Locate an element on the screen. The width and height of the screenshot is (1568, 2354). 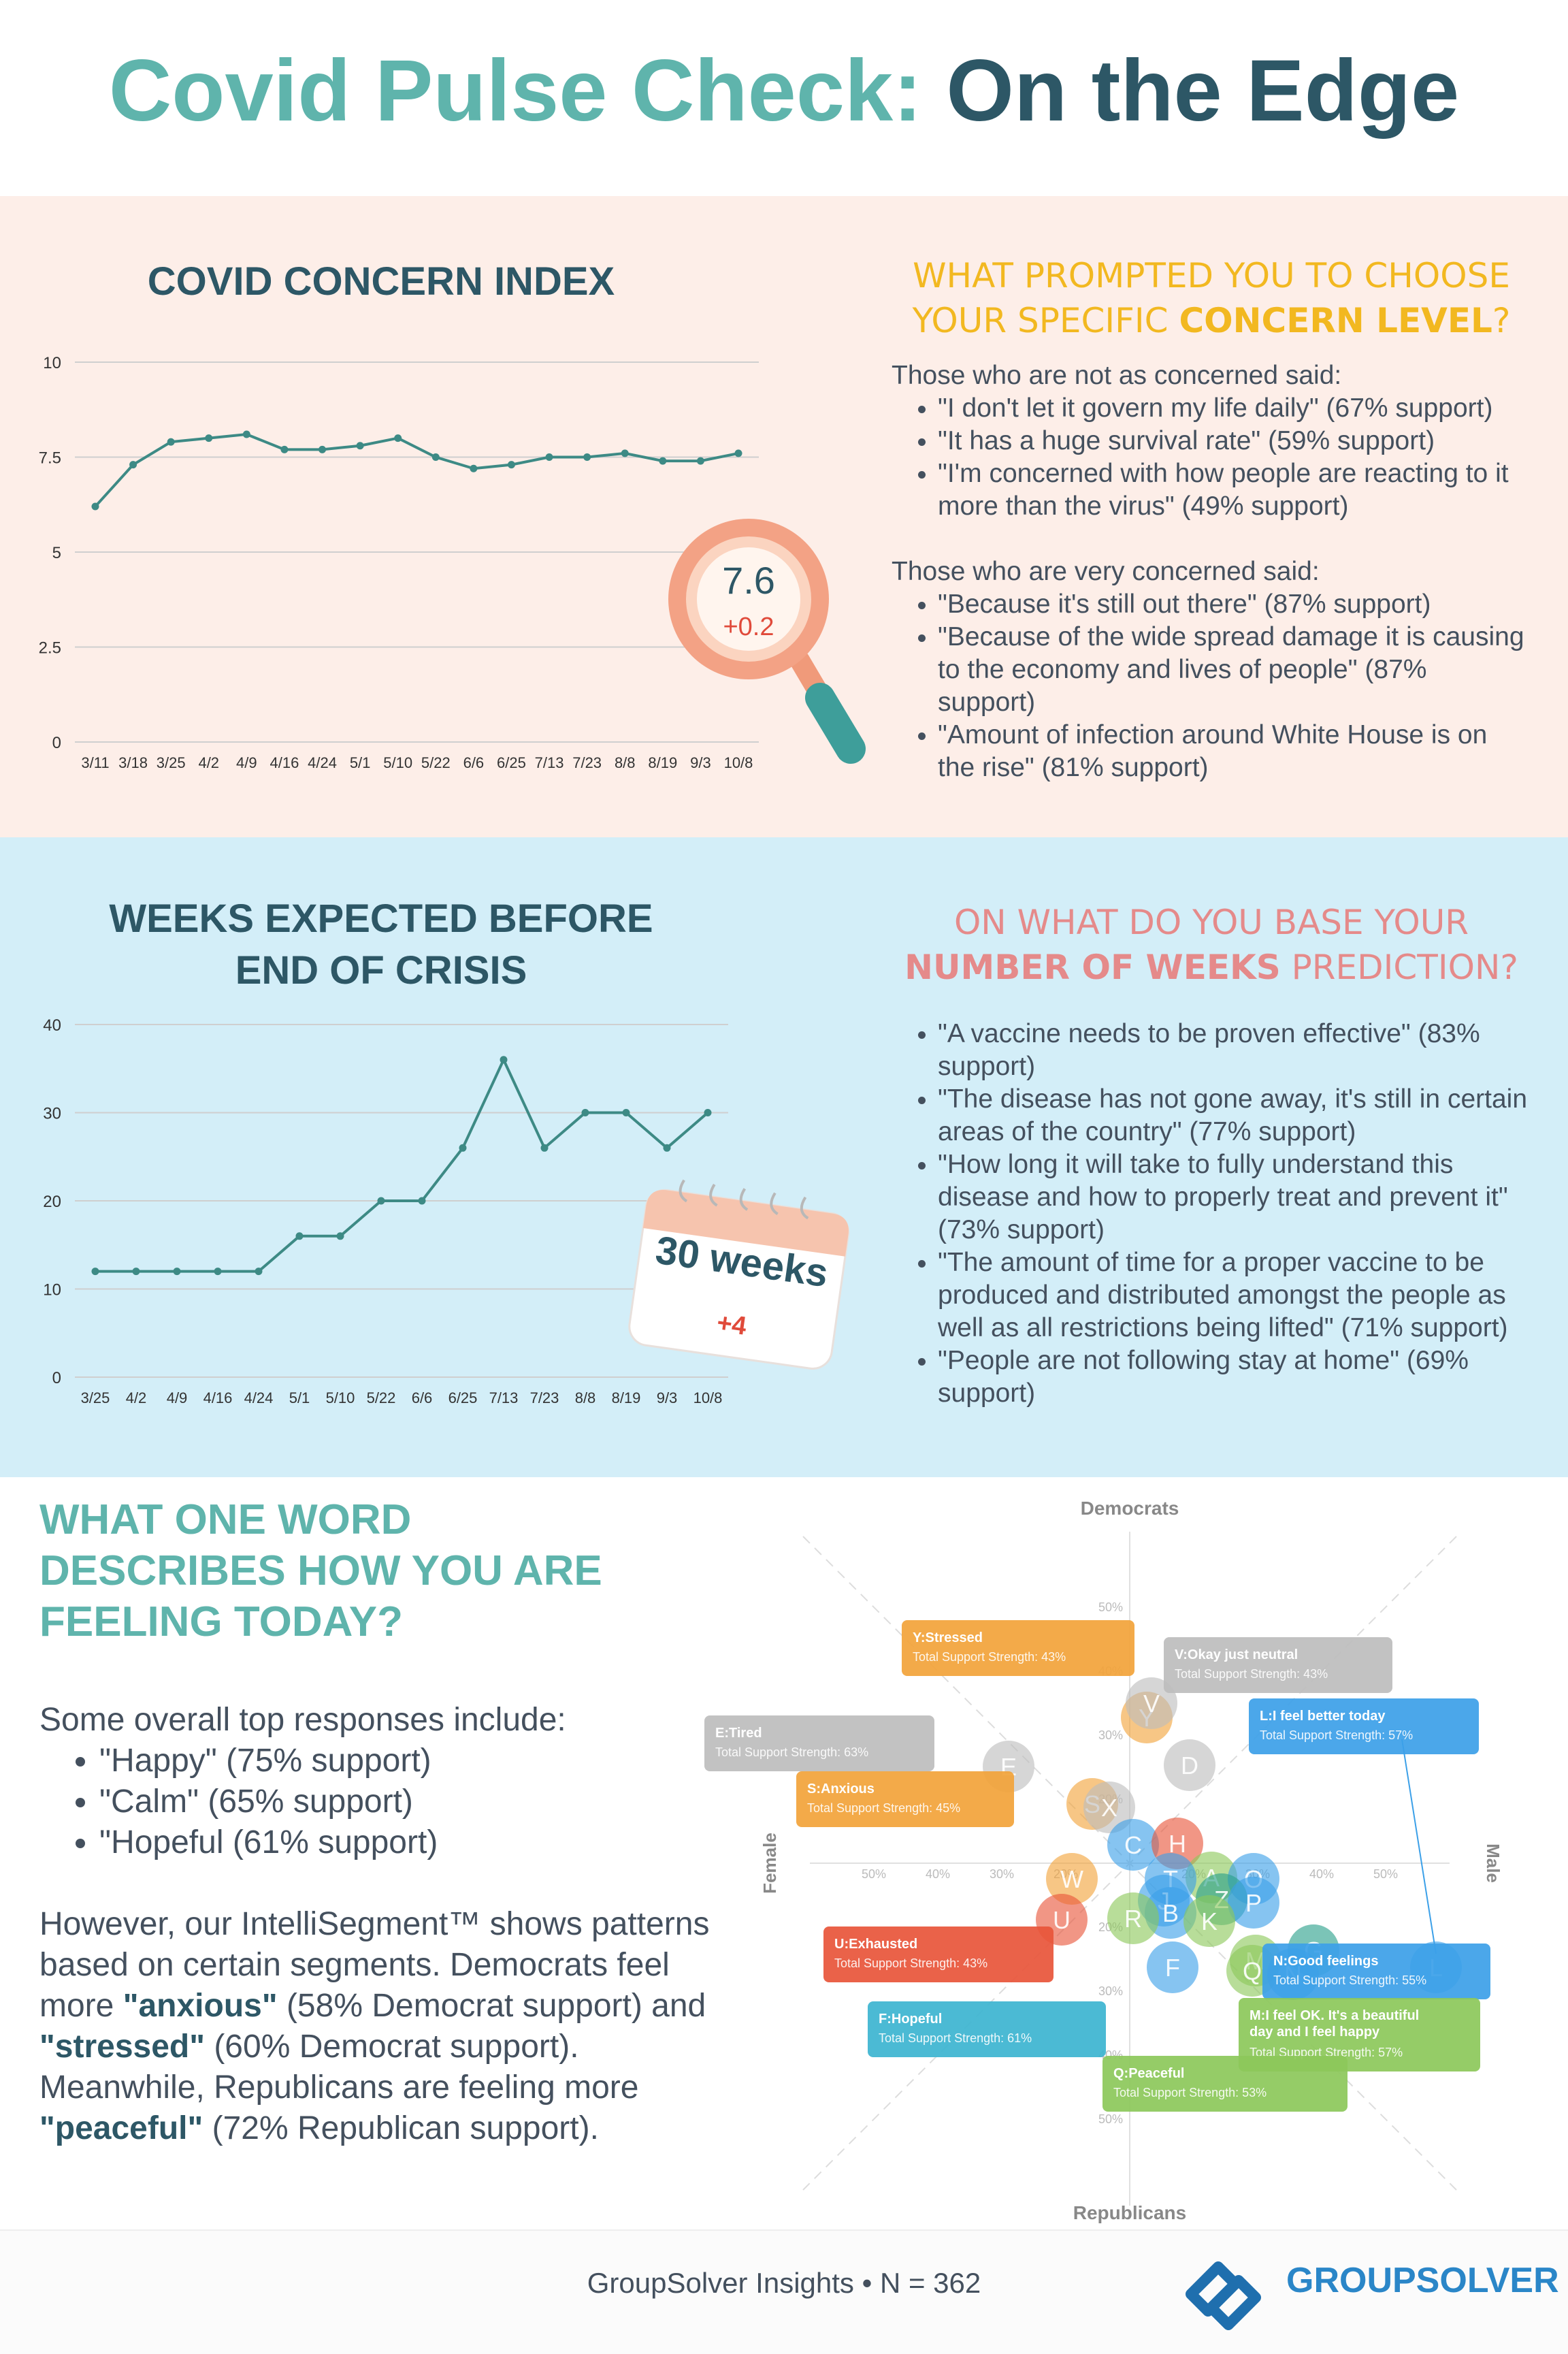
map-tick: 40% is located at coordinates (938, 1874).